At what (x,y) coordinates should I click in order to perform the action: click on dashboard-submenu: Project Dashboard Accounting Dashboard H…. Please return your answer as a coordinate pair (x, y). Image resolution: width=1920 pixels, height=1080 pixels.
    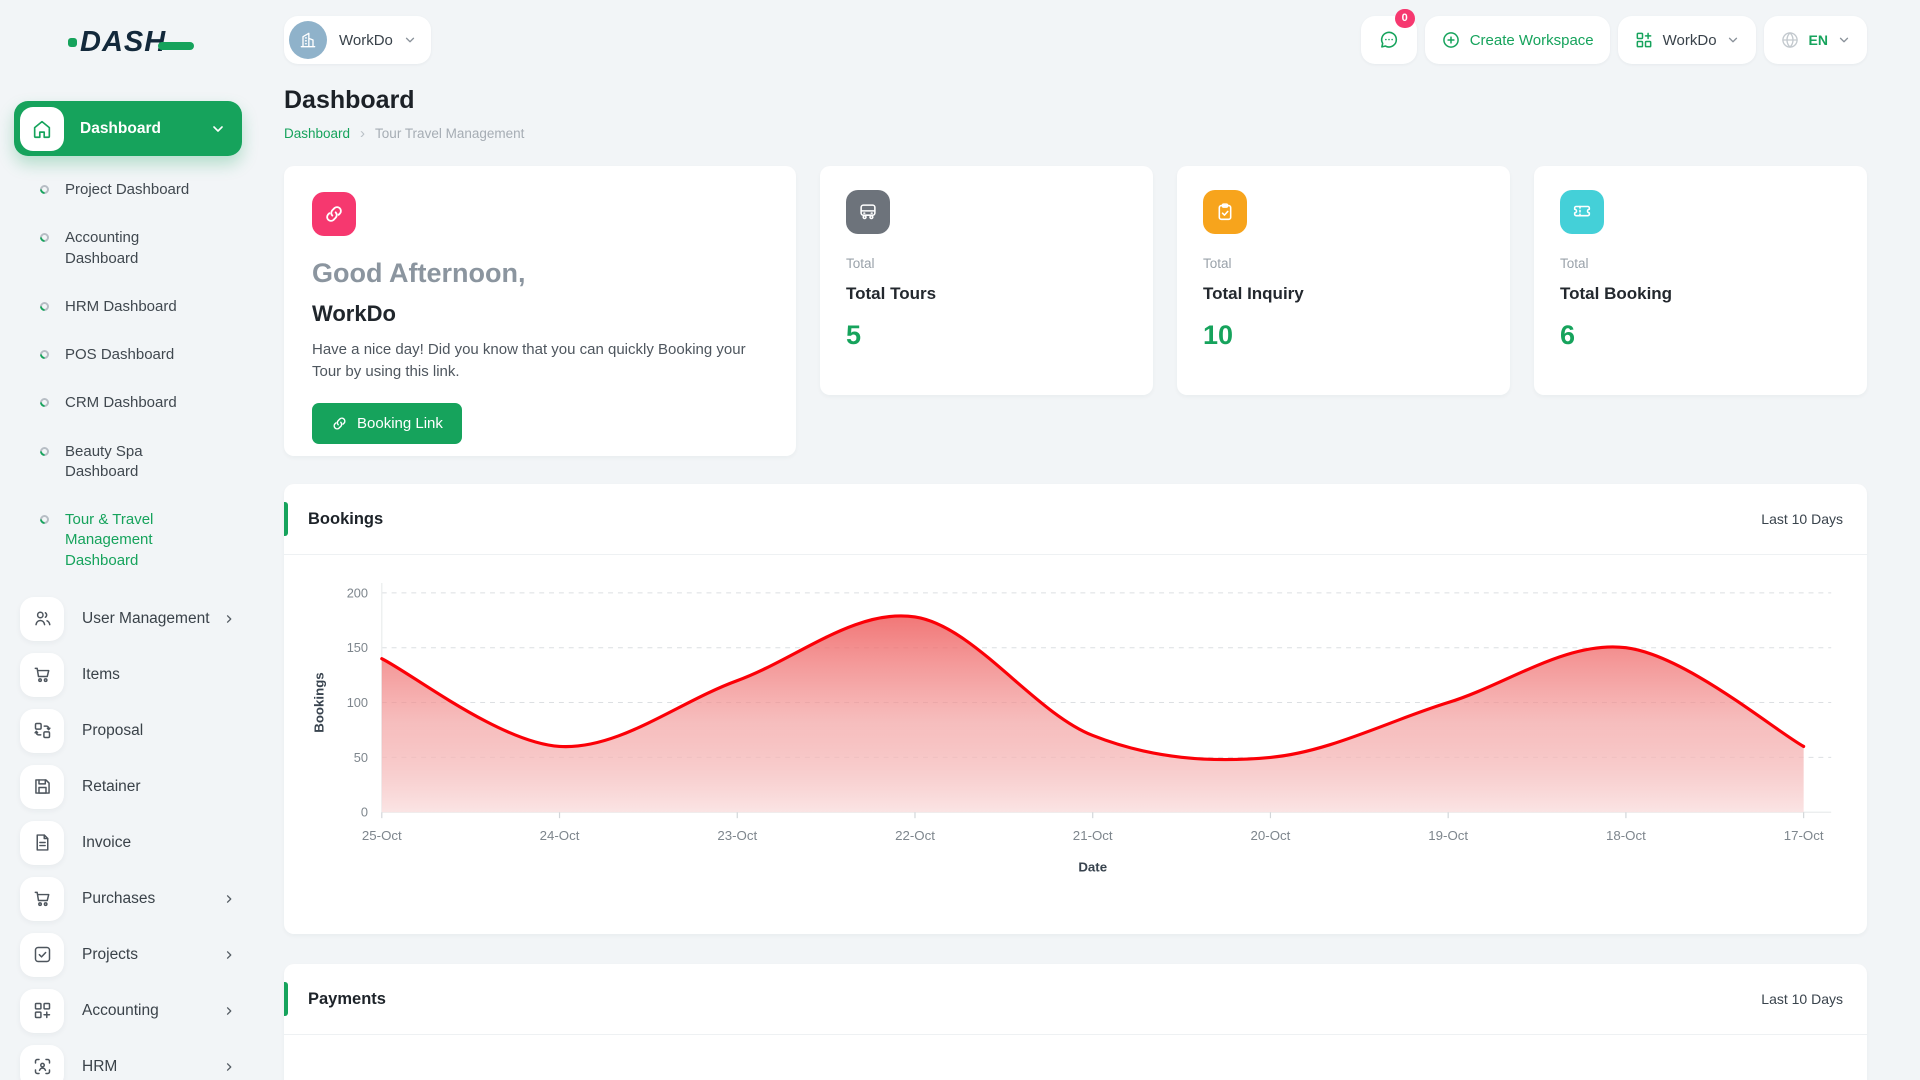
    Looking at the image, I should click on (129, 375).